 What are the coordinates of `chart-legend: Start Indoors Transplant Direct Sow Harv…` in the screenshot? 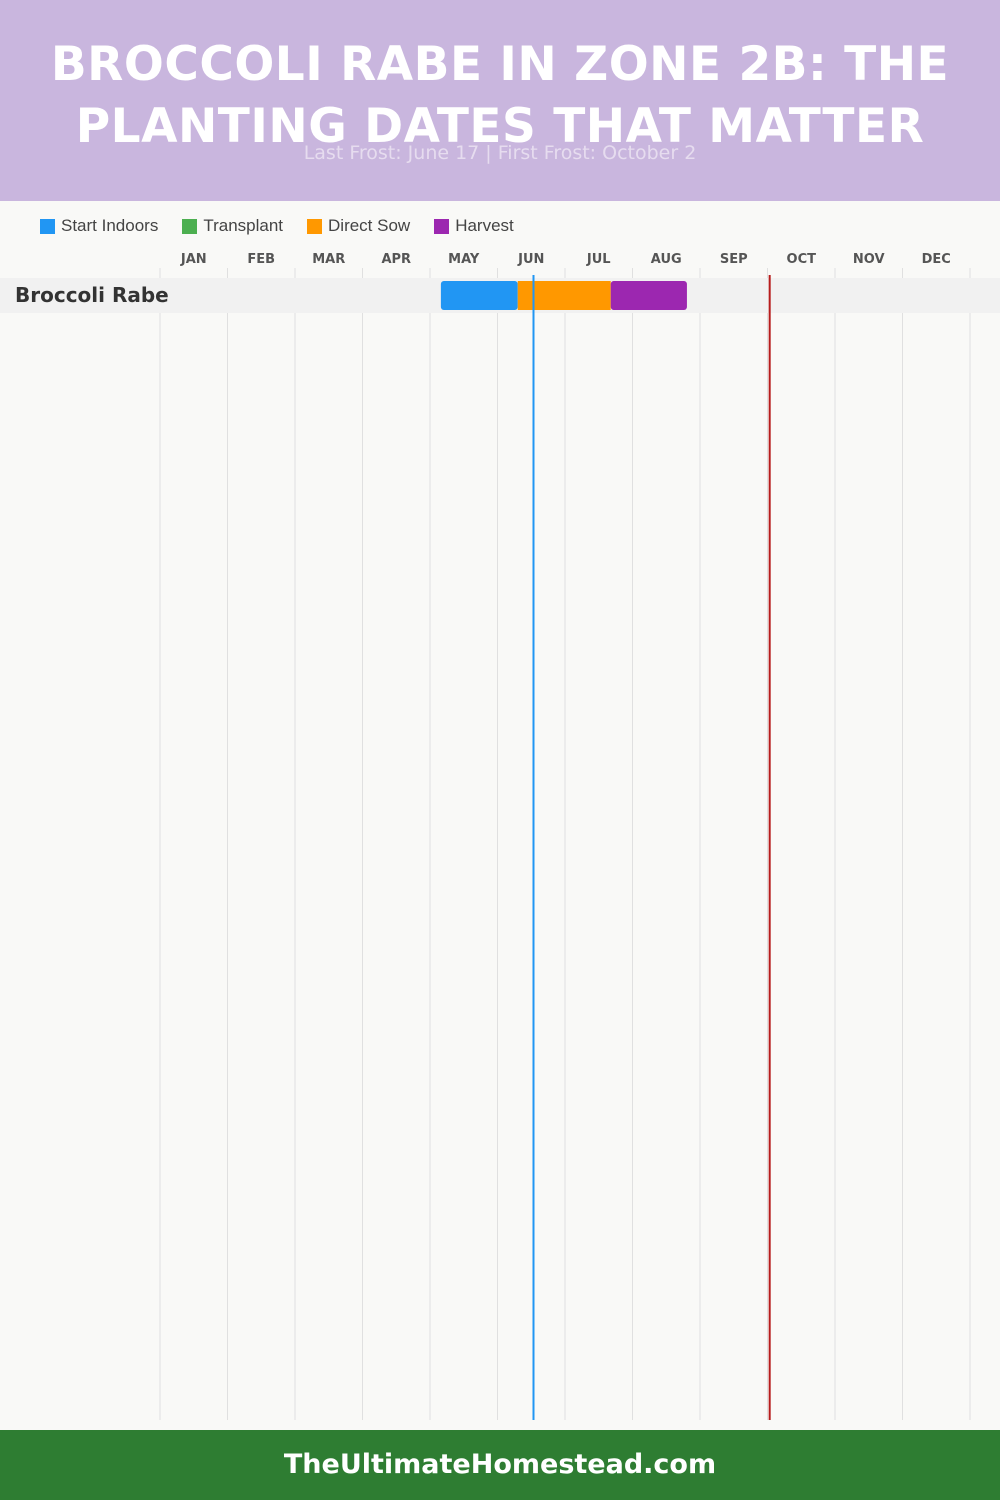 It's located at (289, 226).